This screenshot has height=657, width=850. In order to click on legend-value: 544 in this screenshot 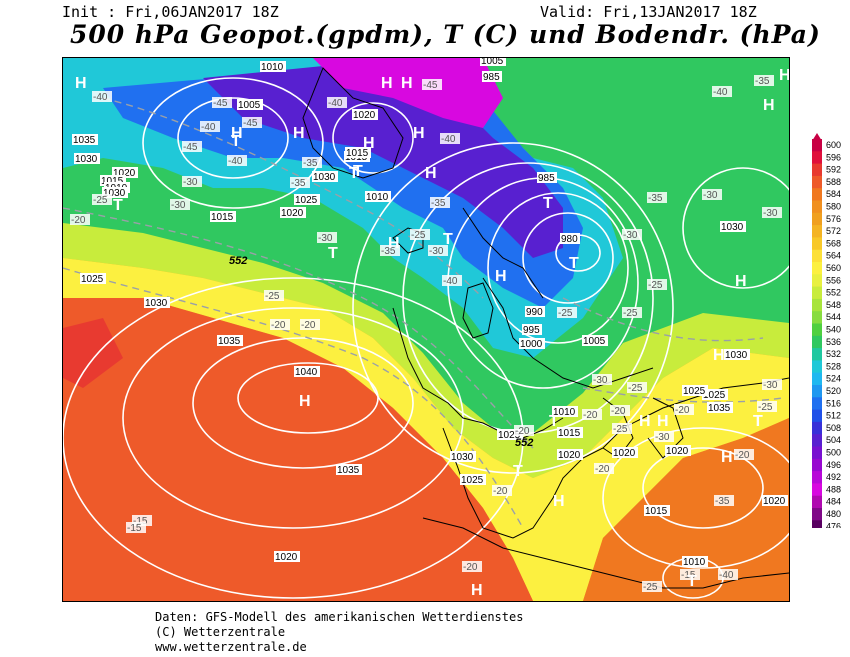, I will do `click(833, 317)`.